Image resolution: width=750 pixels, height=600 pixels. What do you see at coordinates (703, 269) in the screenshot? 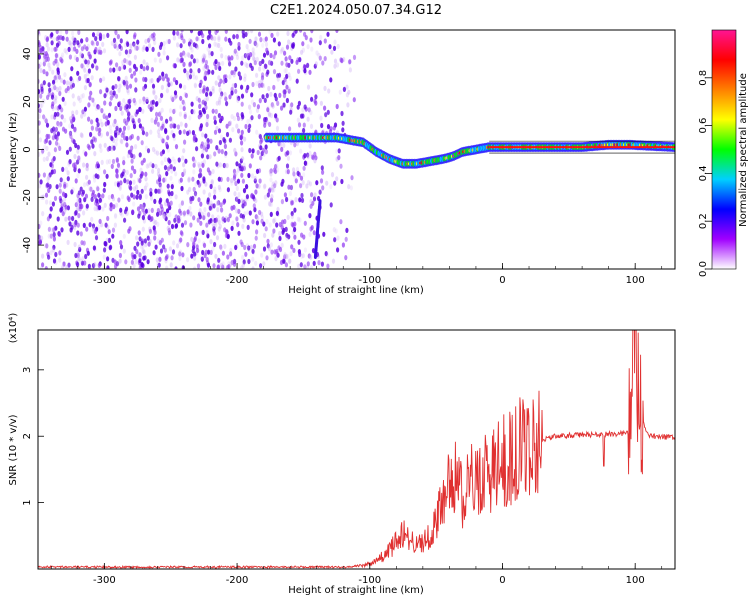
I see `colorbar-tick-label: 0.0` at bounding box center [703, 269].